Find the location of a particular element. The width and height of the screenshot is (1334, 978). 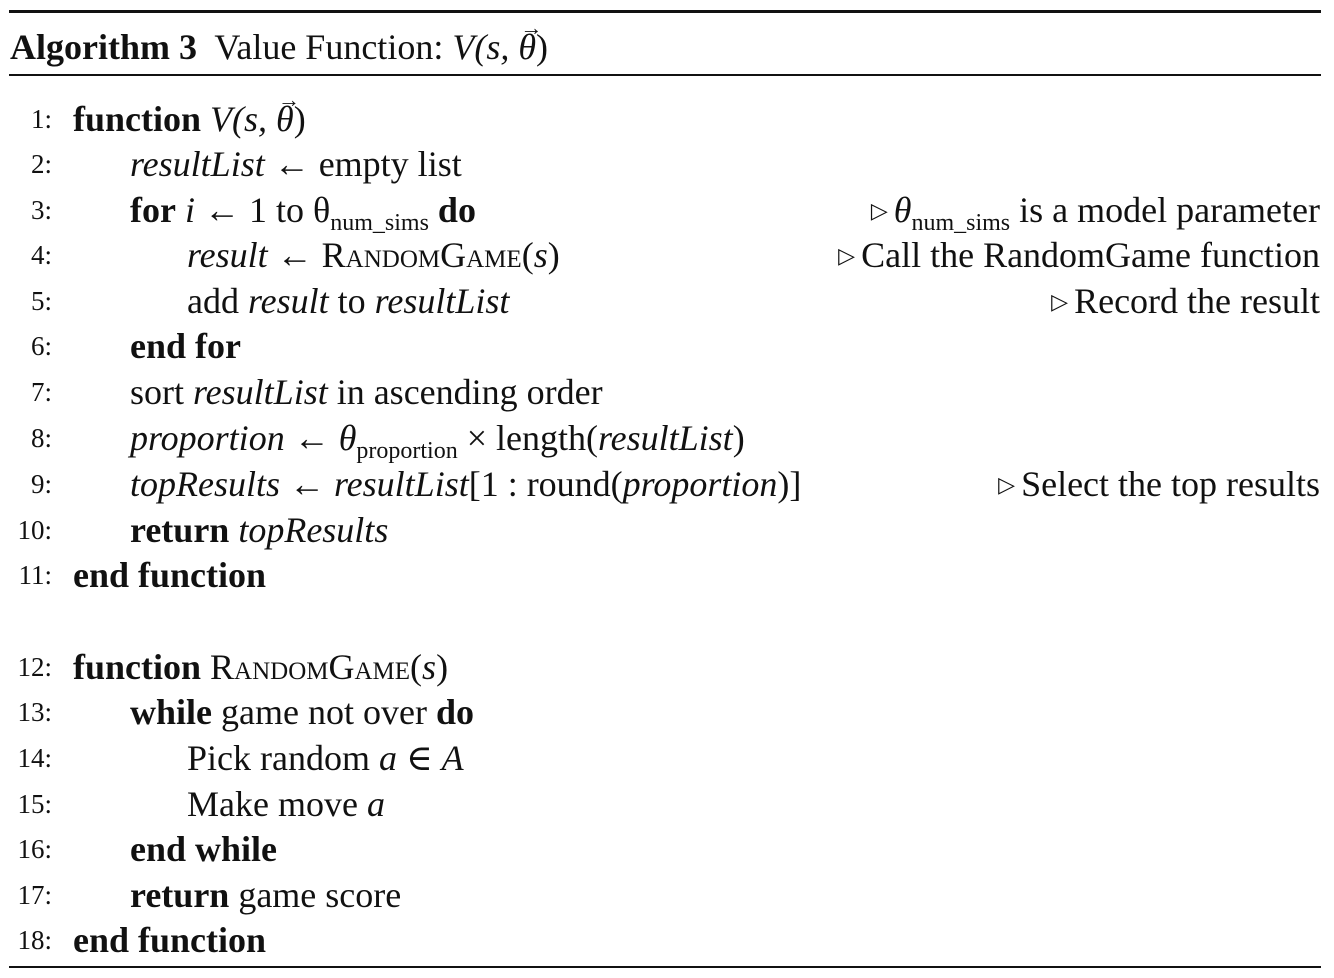

algorithm-line-15: 15: Make move a is located at coordinates (660, 804).